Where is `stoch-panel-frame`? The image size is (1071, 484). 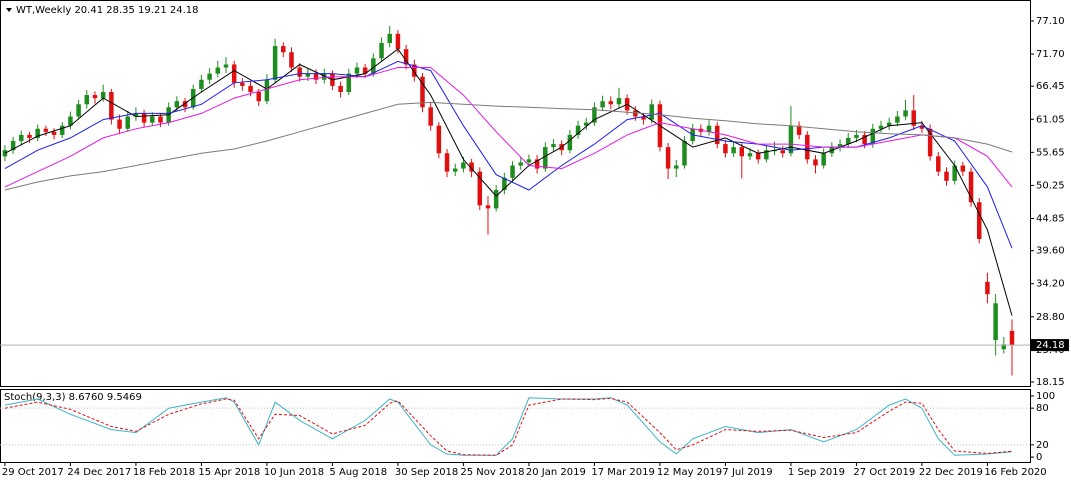 stoch-panel-frame is located at coordinates (515, 426).